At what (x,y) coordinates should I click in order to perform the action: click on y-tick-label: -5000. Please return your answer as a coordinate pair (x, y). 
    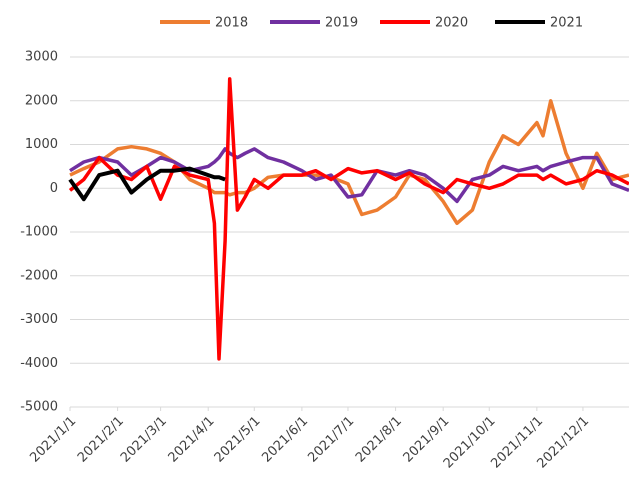
    Looking at the image, I should click on (39, 407).